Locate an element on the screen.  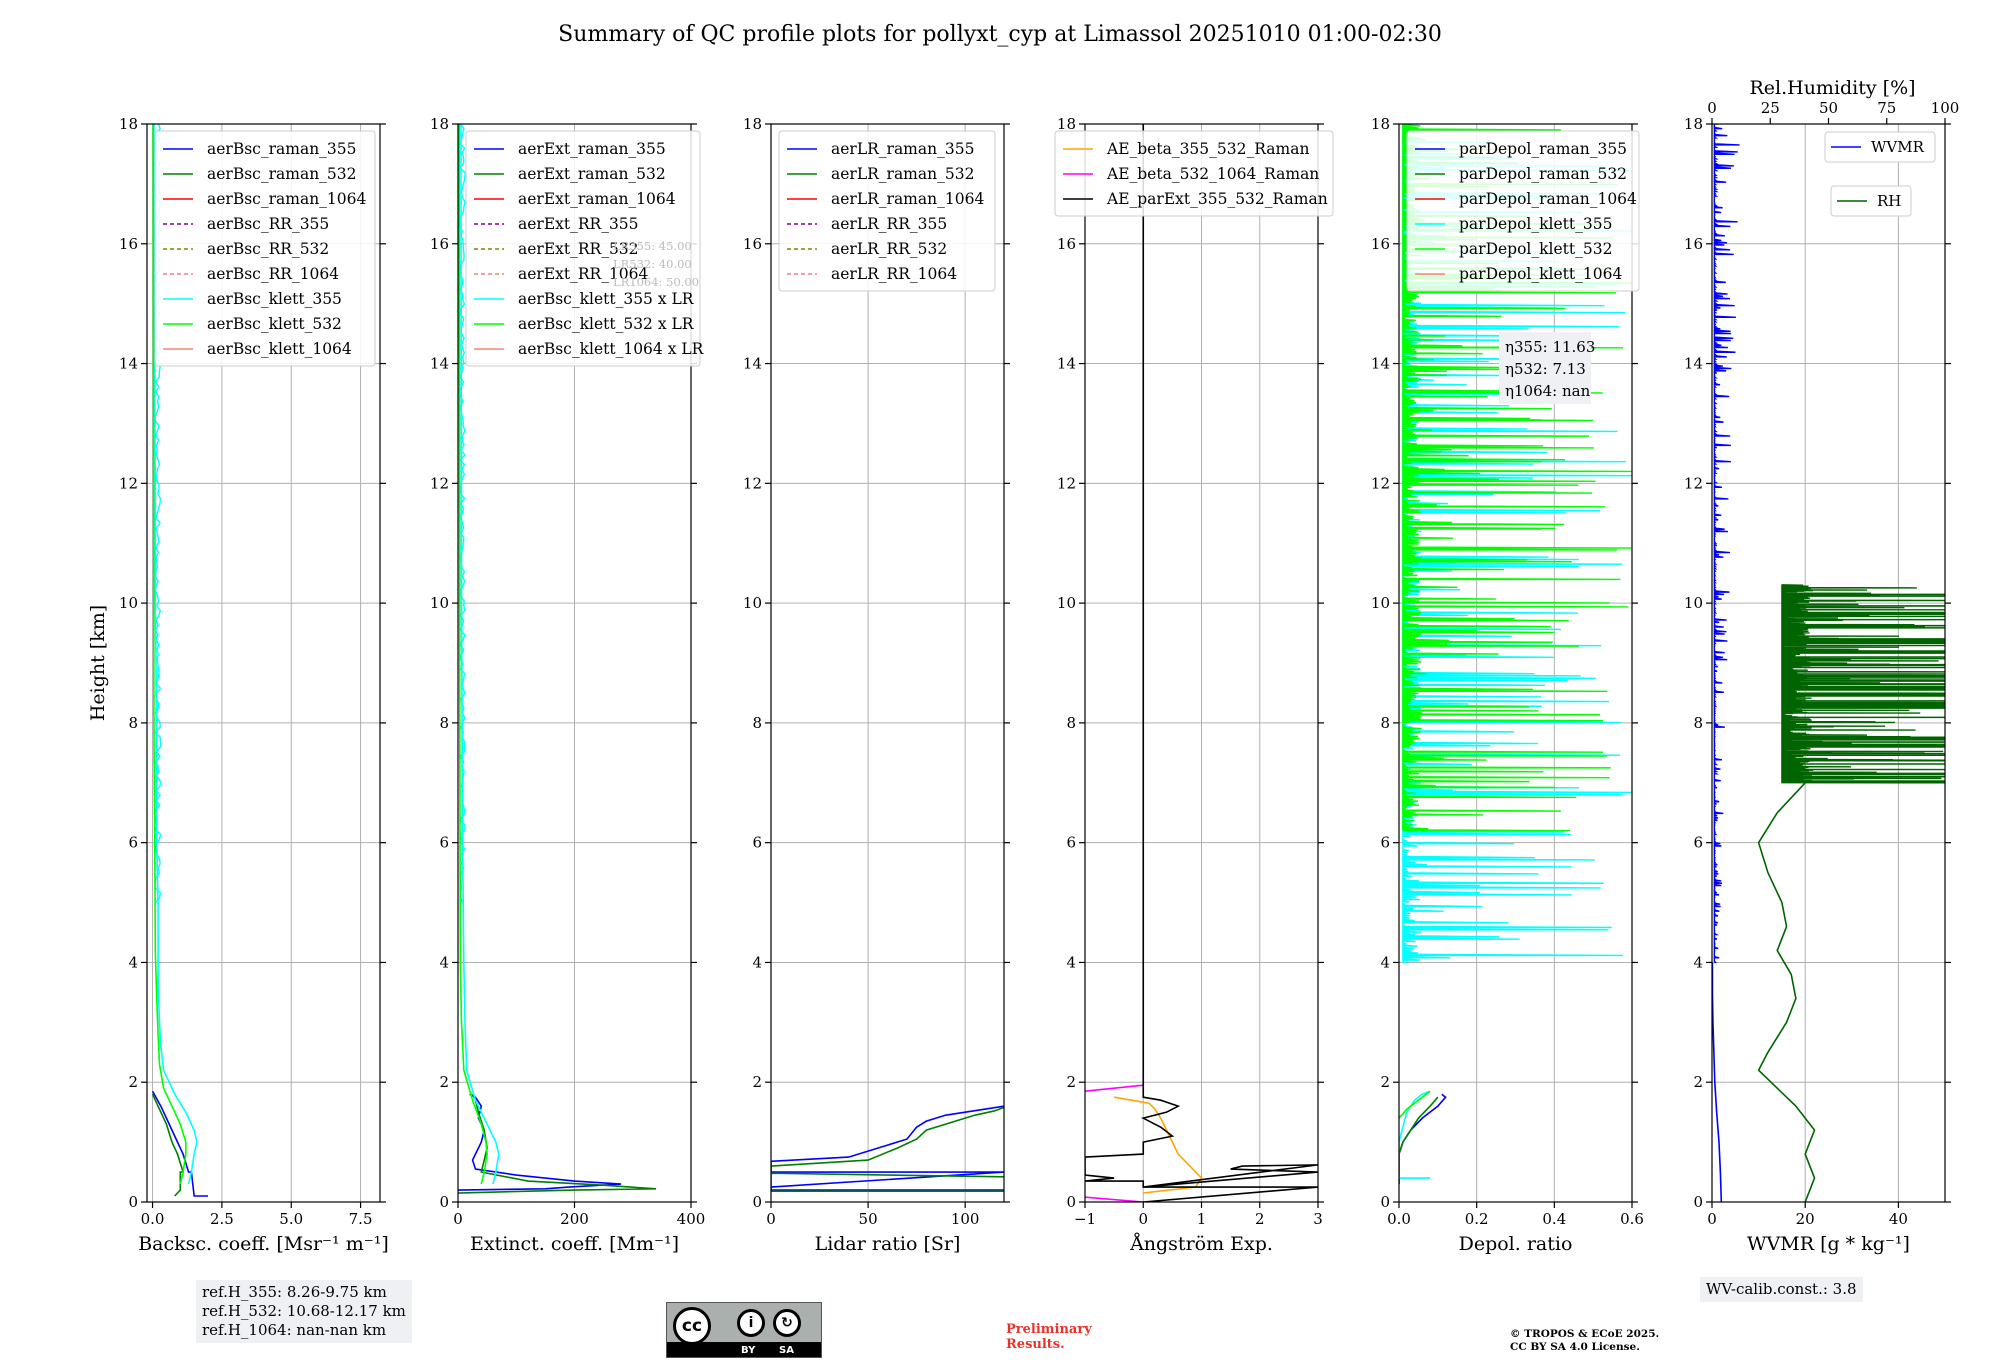
x-tick-label: 7.5 is located at coordinates (361, 1219).